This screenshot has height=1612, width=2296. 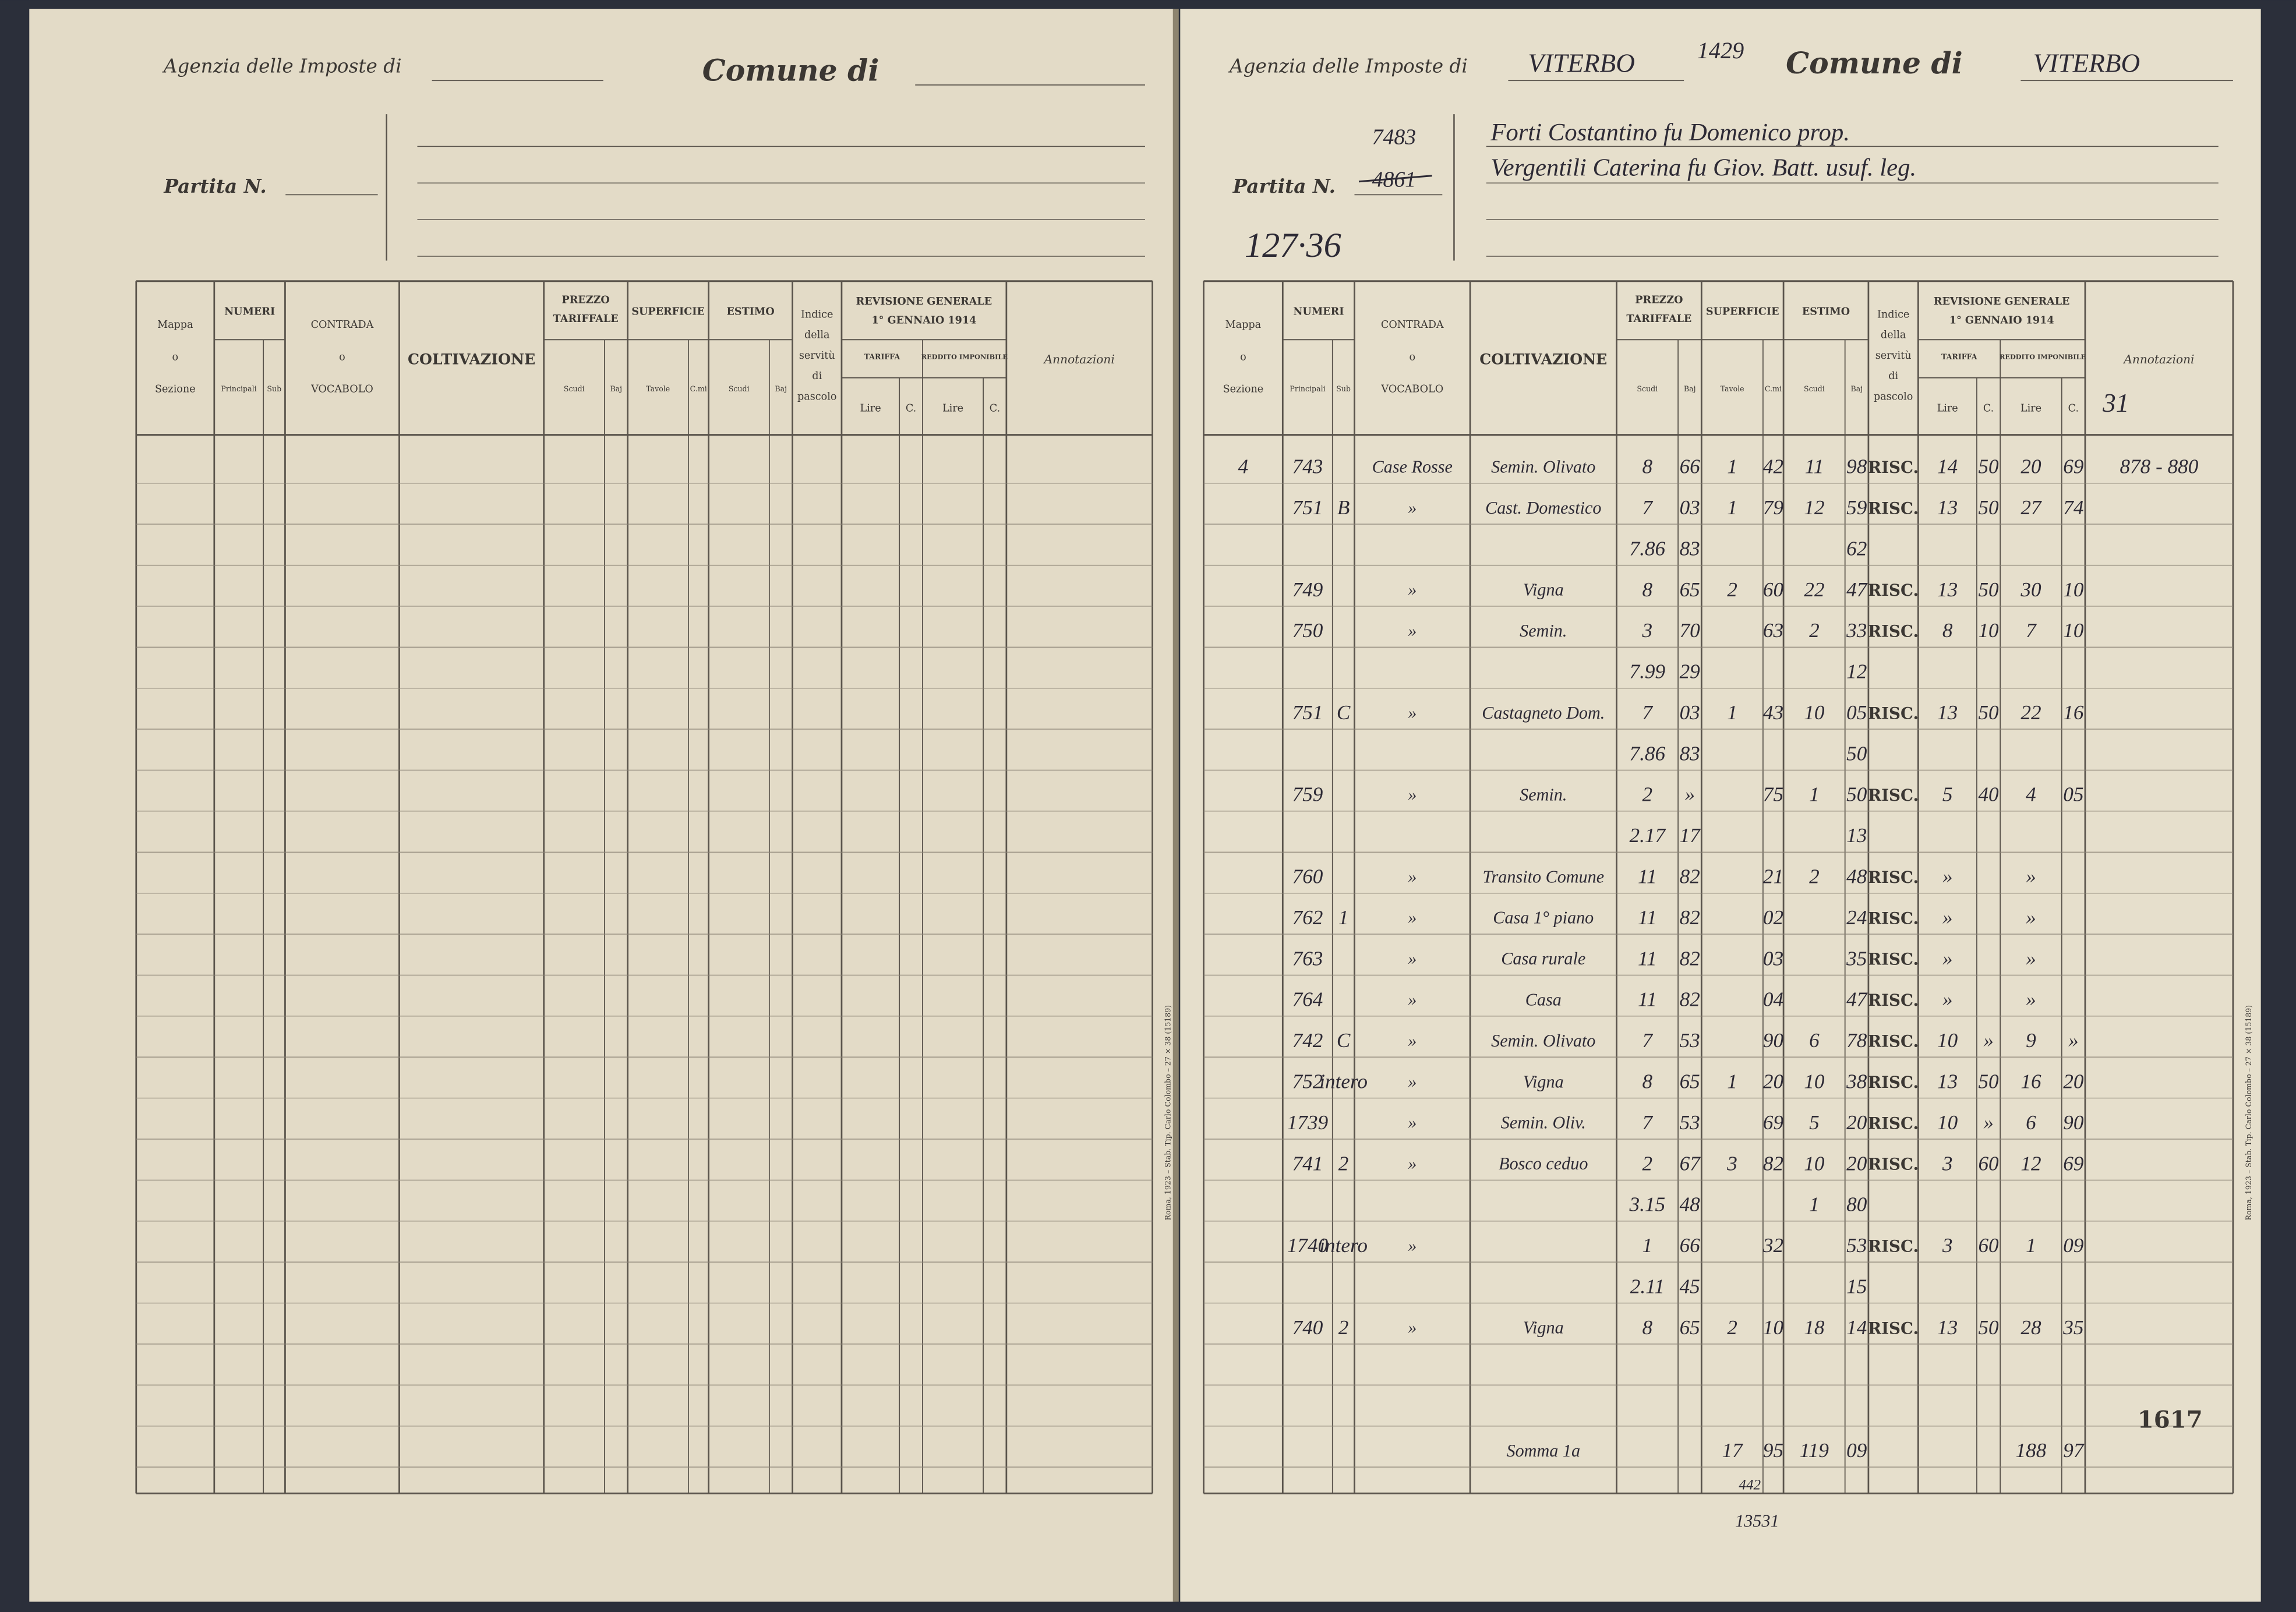 I want to click on label: 1° GENNAIO 1914, so click(x=923, y=321).